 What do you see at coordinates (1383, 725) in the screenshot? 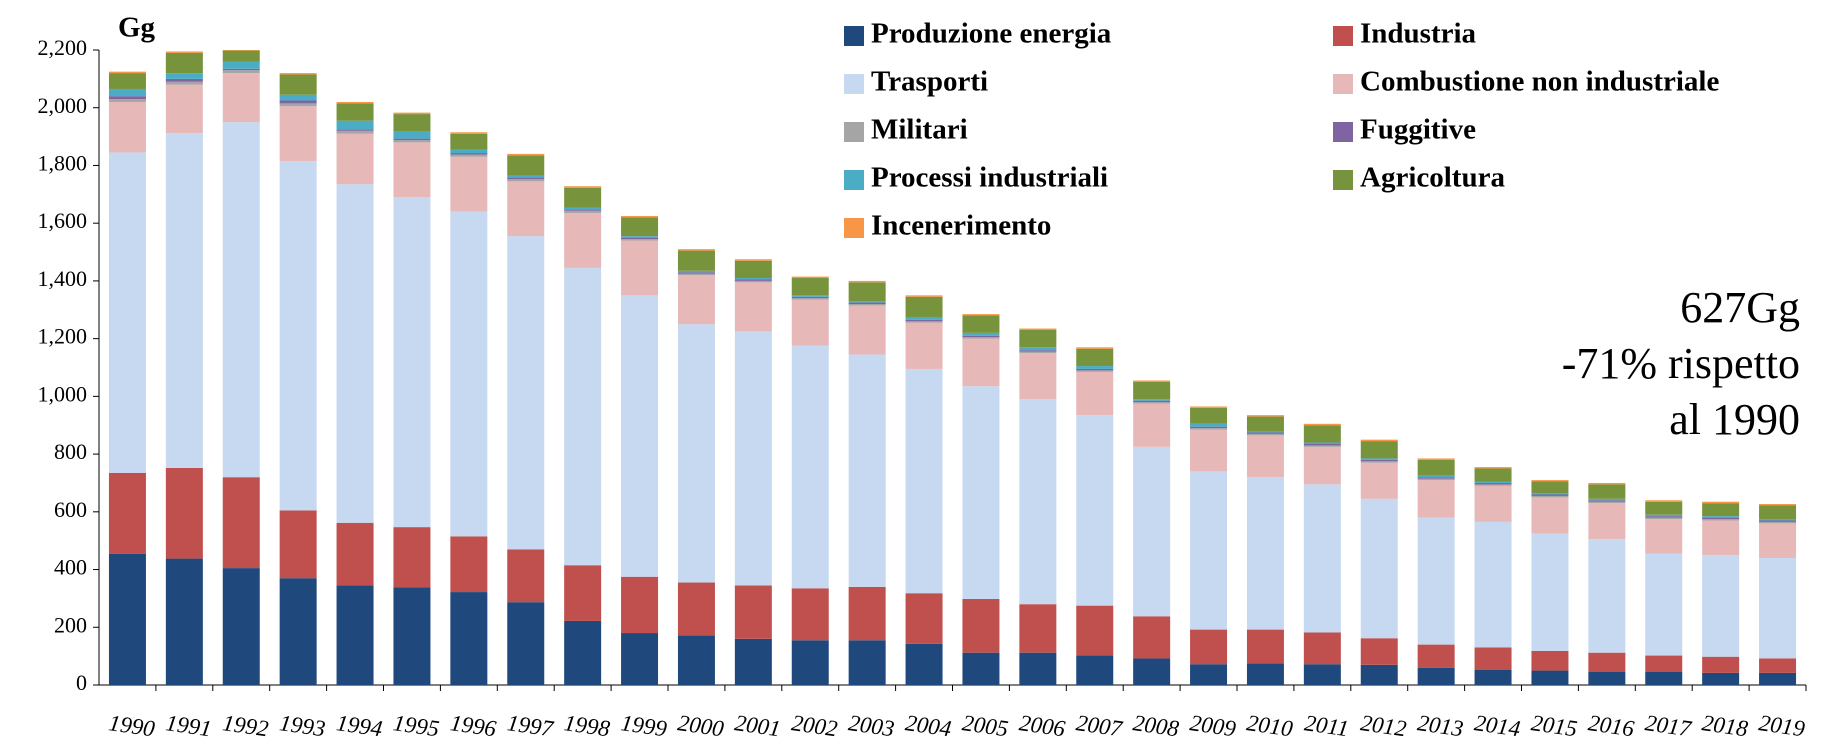
I see `x-tick-label: 2012` at bounding box center [1383, 725].